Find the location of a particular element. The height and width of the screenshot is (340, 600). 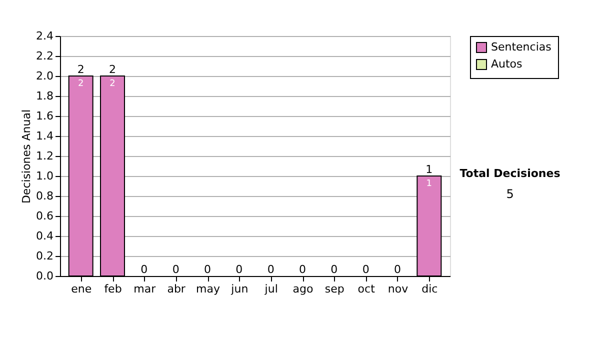

text: 5 is located at coordinates (510, 194).